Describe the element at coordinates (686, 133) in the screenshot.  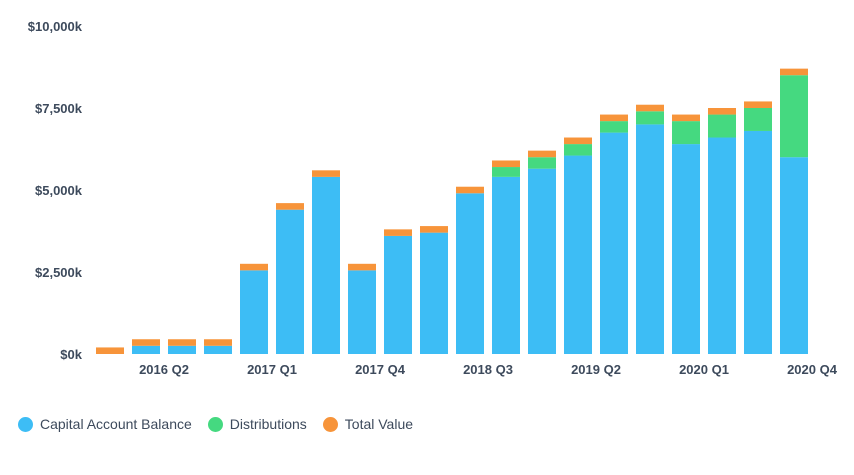
I see `bar-distributions-2020-q1` at that location.